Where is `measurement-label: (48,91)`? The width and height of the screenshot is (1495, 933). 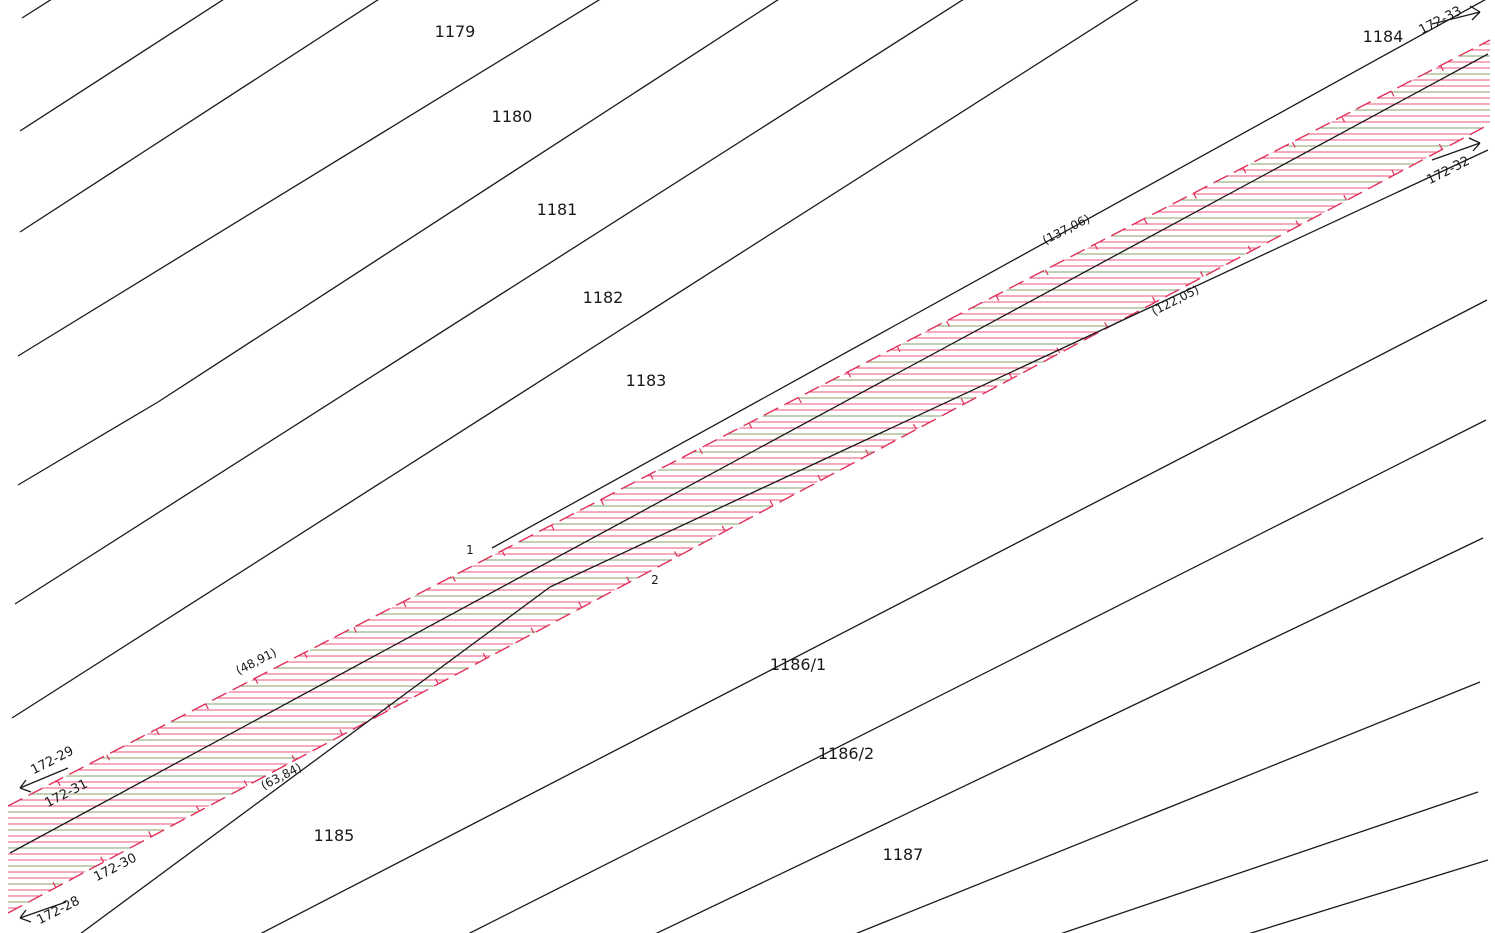 measurement-label: (48,91) is located at coordinates (256, 661).